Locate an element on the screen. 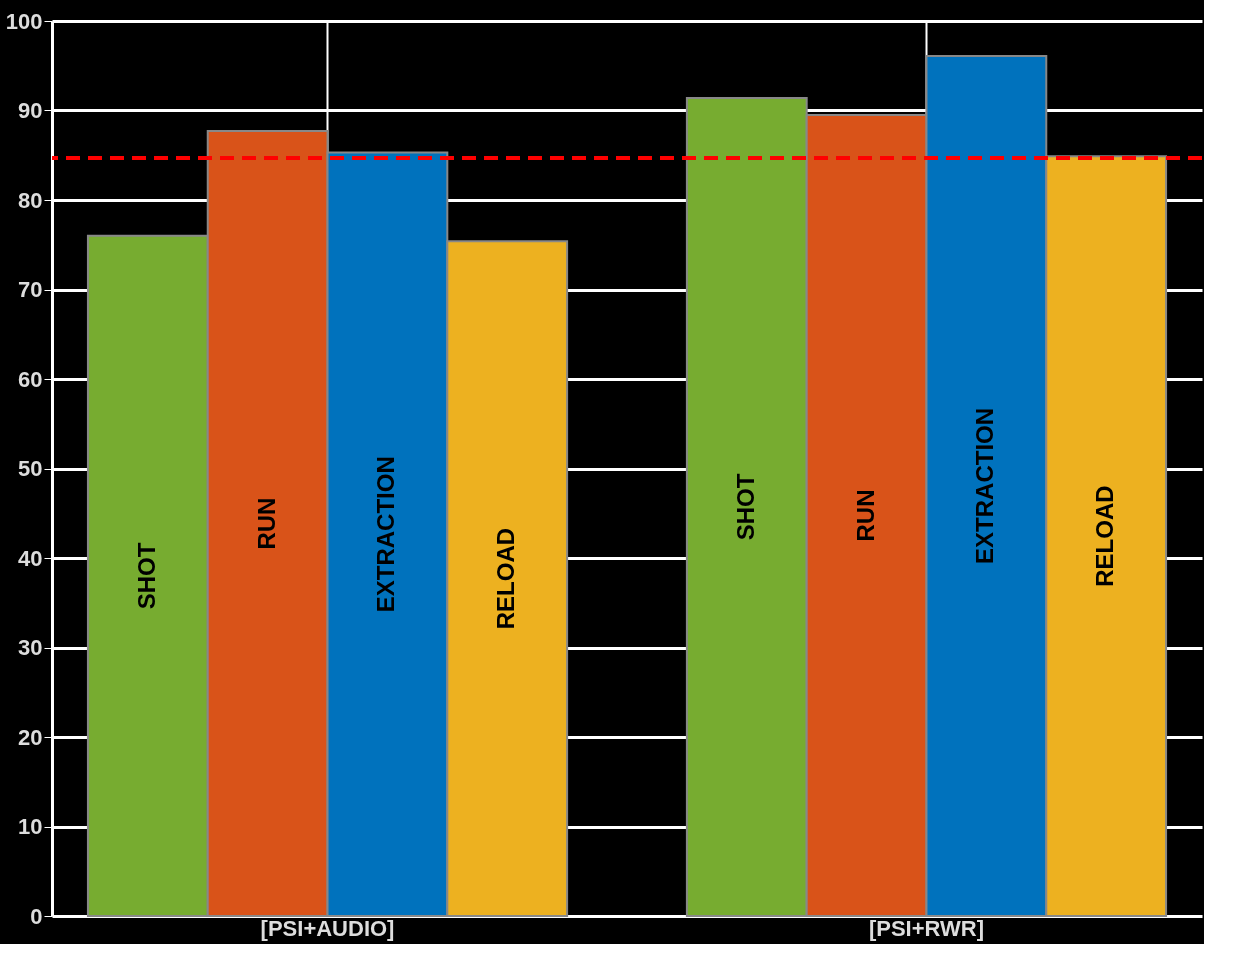  y-tick-label: 40 is located at coordinates (30, 558).